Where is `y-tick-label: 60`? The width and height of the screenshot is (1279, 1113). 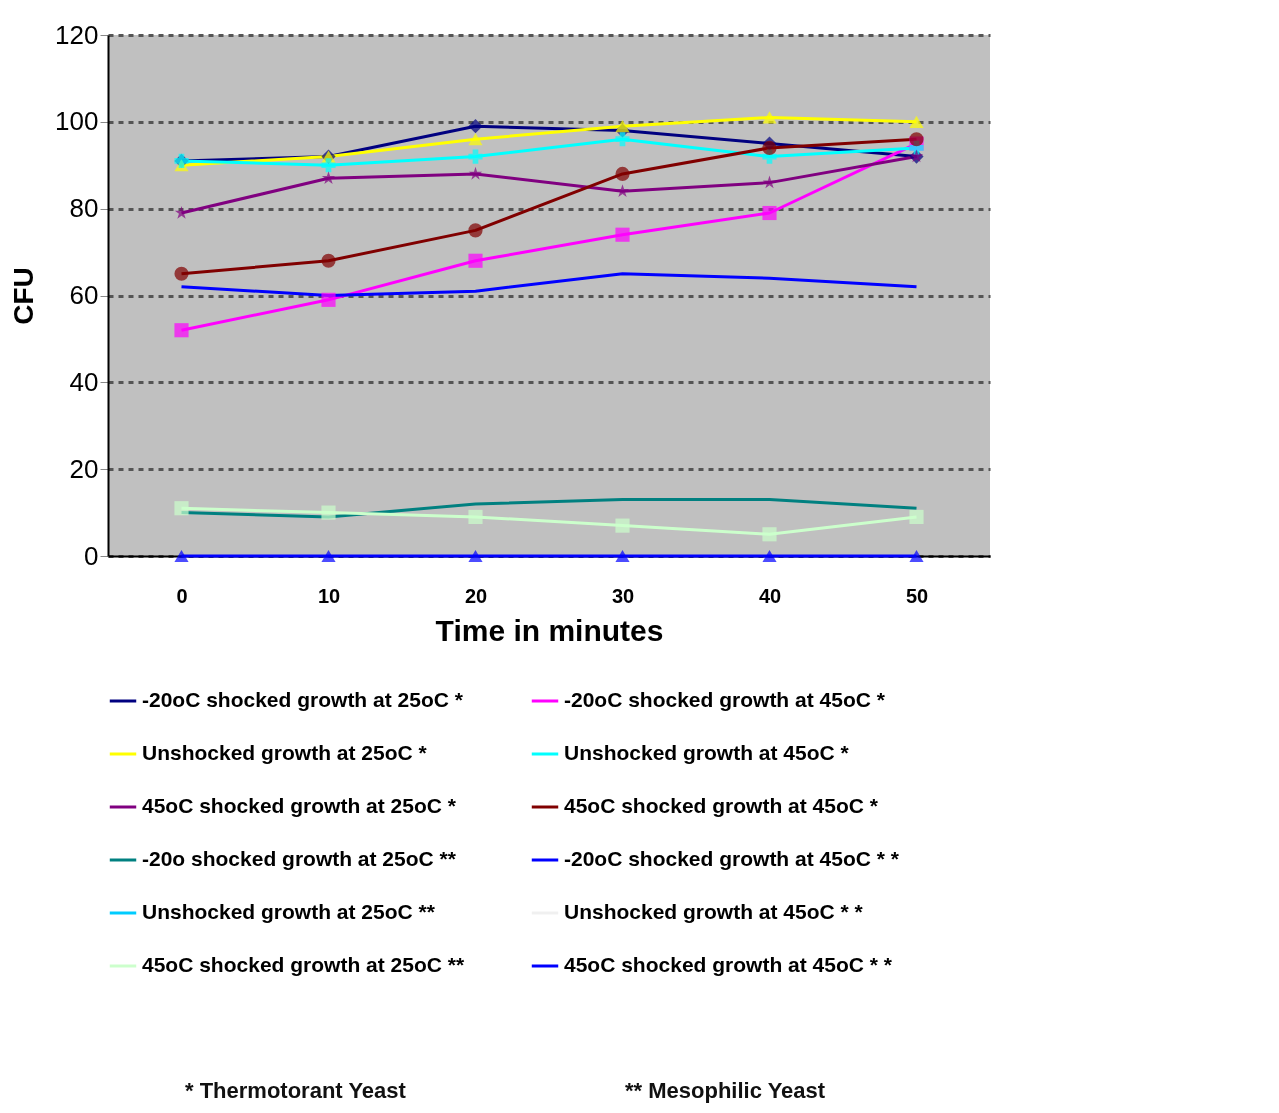
y-tick-label: 60 is located at coordinates (84, 295).